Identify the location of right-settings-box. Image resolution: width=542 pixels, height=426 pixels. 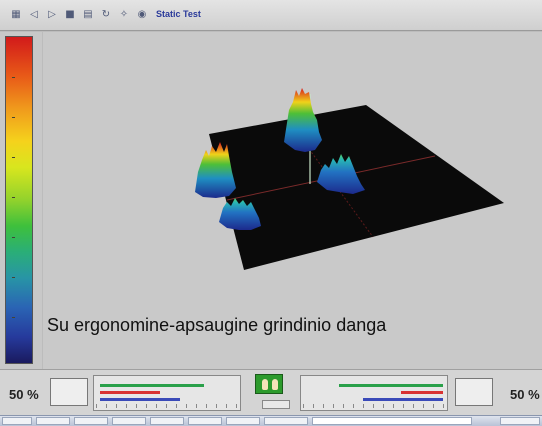
(474, 392).